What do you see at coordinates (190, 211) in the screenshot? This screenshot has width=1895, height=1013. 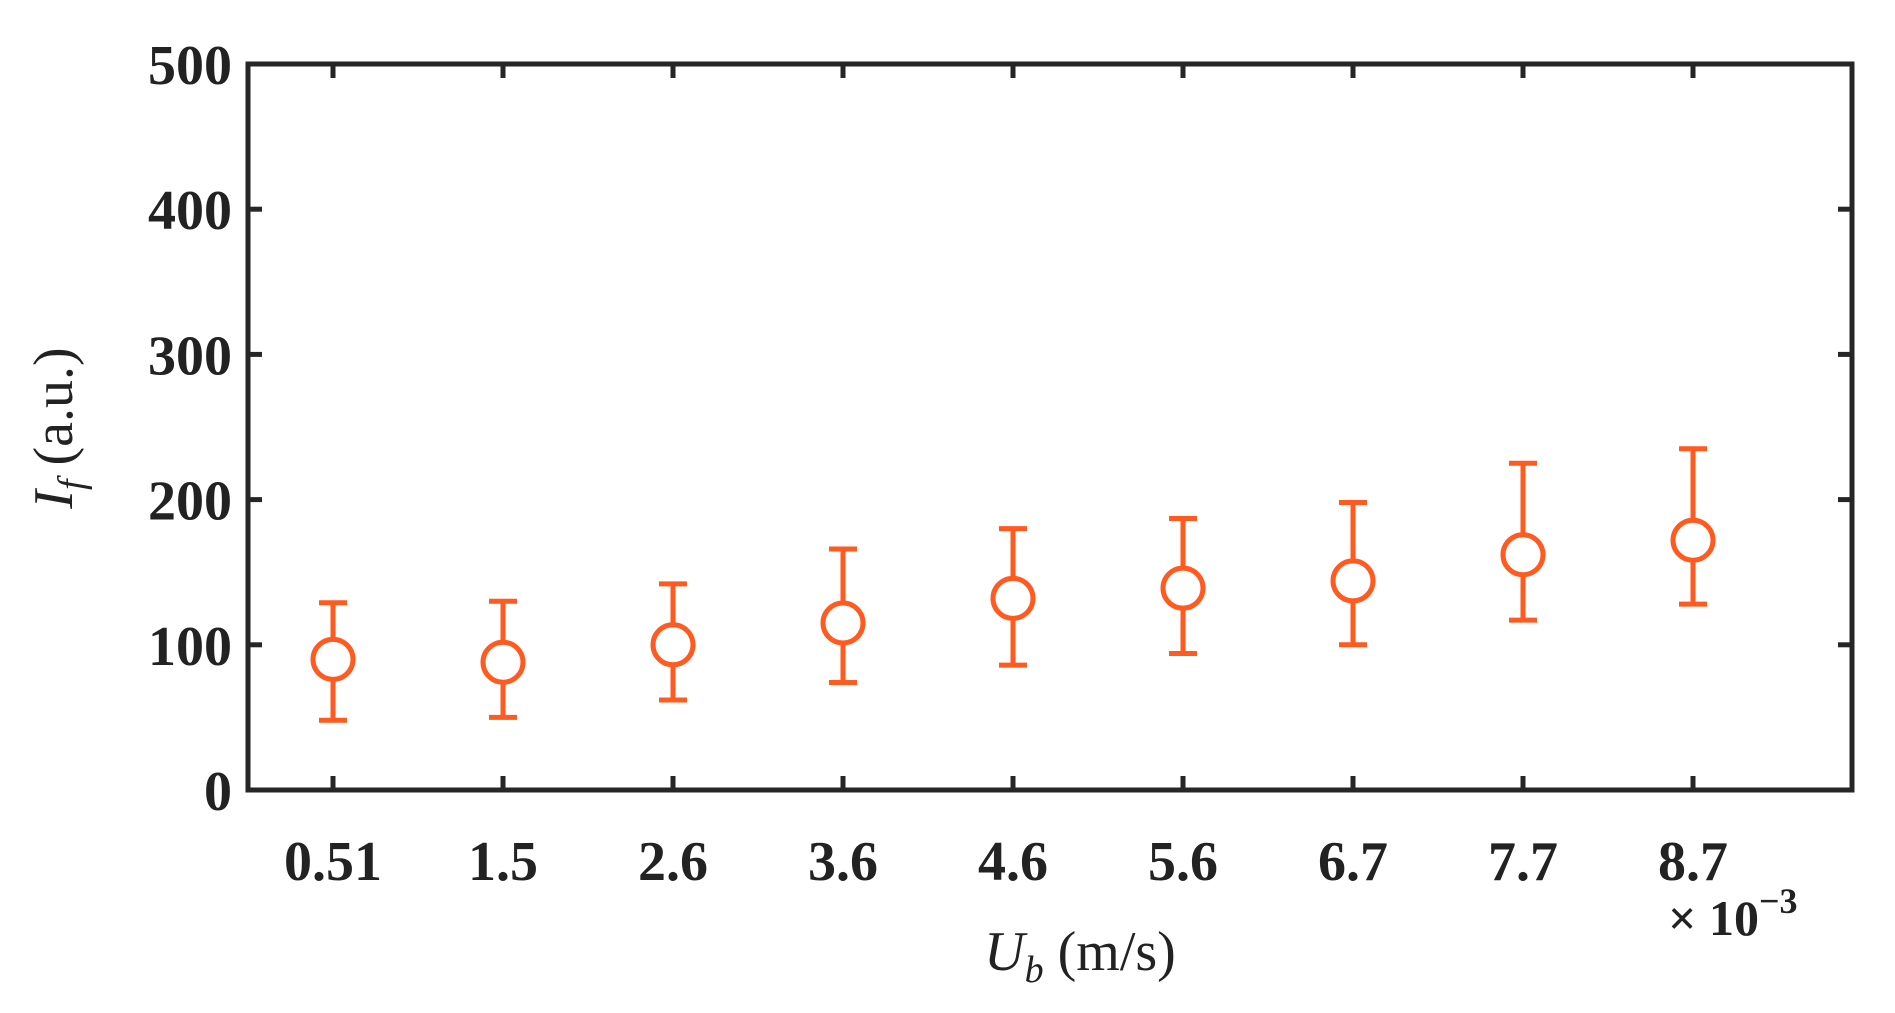 I see `y-tick-label: 400` at bounding box center [190, 211].